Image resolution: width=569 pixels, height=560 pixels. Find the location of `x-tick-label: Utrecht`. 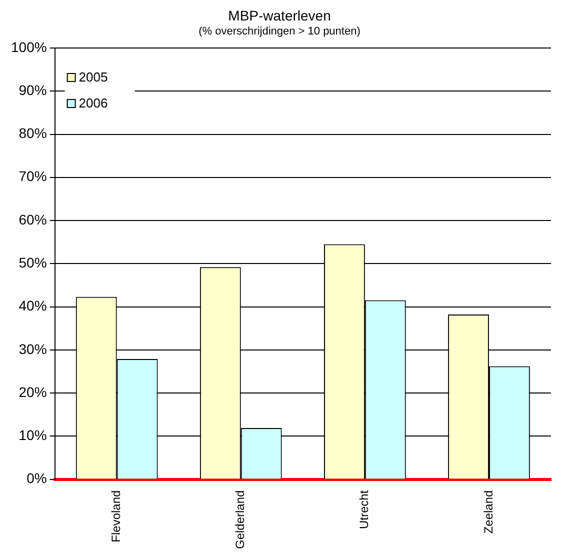

x-tick-label: Utrecht is located at coordinates (364, 509).